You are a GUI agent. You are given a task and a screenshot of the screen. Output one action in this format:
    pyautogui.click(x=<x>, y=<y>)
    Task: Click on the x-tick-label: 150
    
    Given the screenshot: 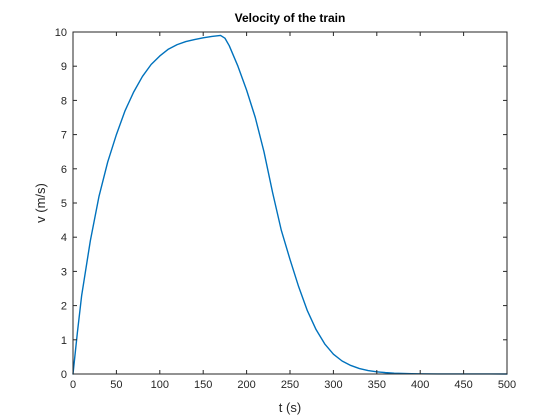 What is the action you would take?
    pyautogui.click(x=203, y=385)
    